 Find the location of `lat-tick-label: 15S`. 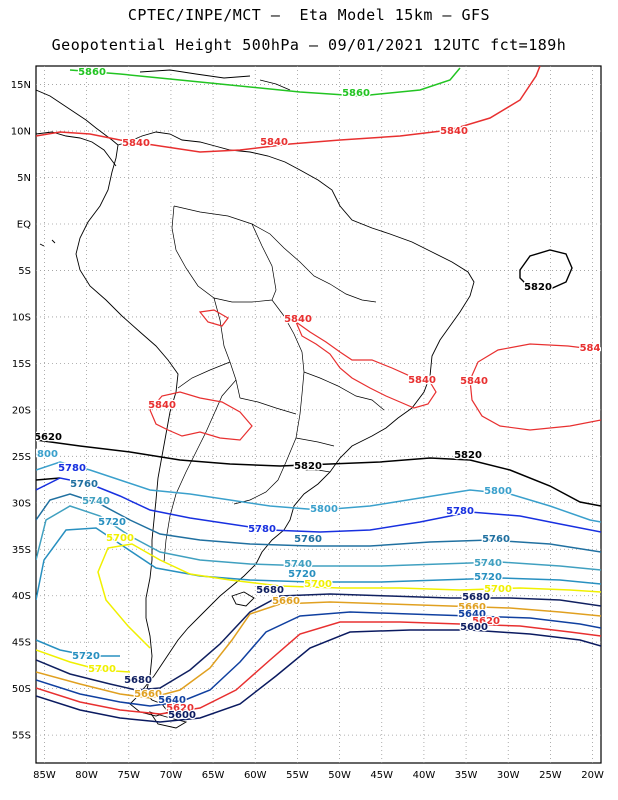

lat-tick-label: 15S is located at coordinates (21, 364).